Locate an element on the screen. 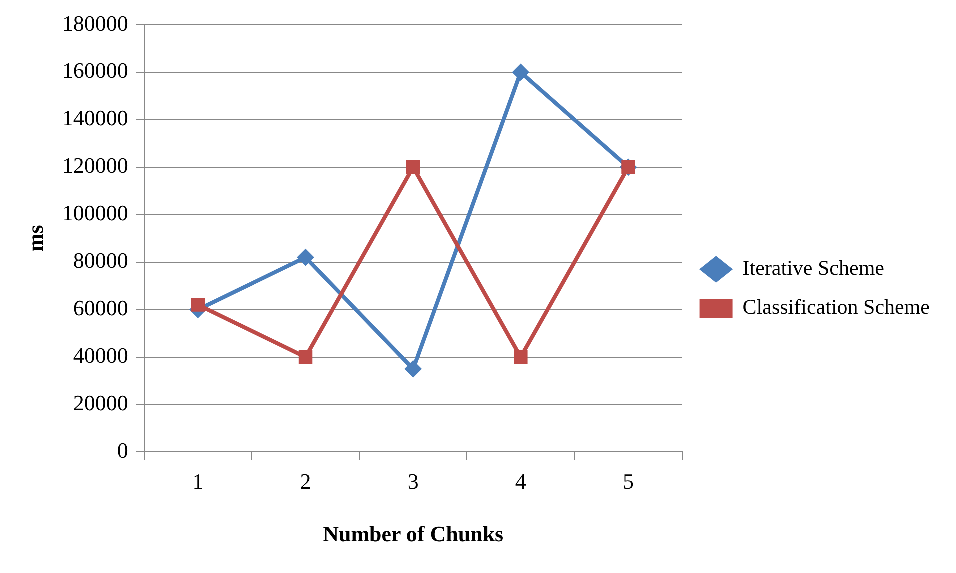  y-tick-label: 0 is located at coordinates (122, 450).